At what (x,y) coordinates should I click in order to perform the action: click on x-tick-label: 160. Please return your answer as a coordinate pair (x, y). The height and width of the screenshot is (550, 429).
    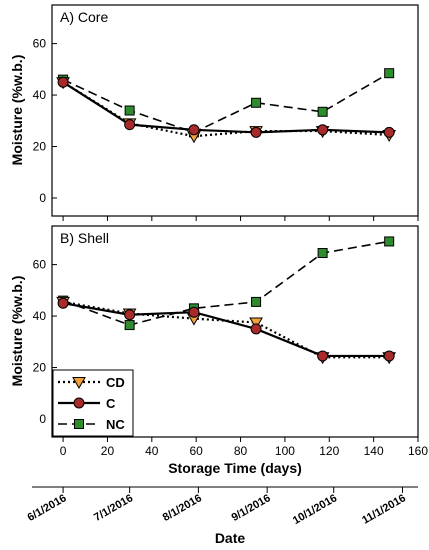
    Looking at the image, I should click on (418, 451).